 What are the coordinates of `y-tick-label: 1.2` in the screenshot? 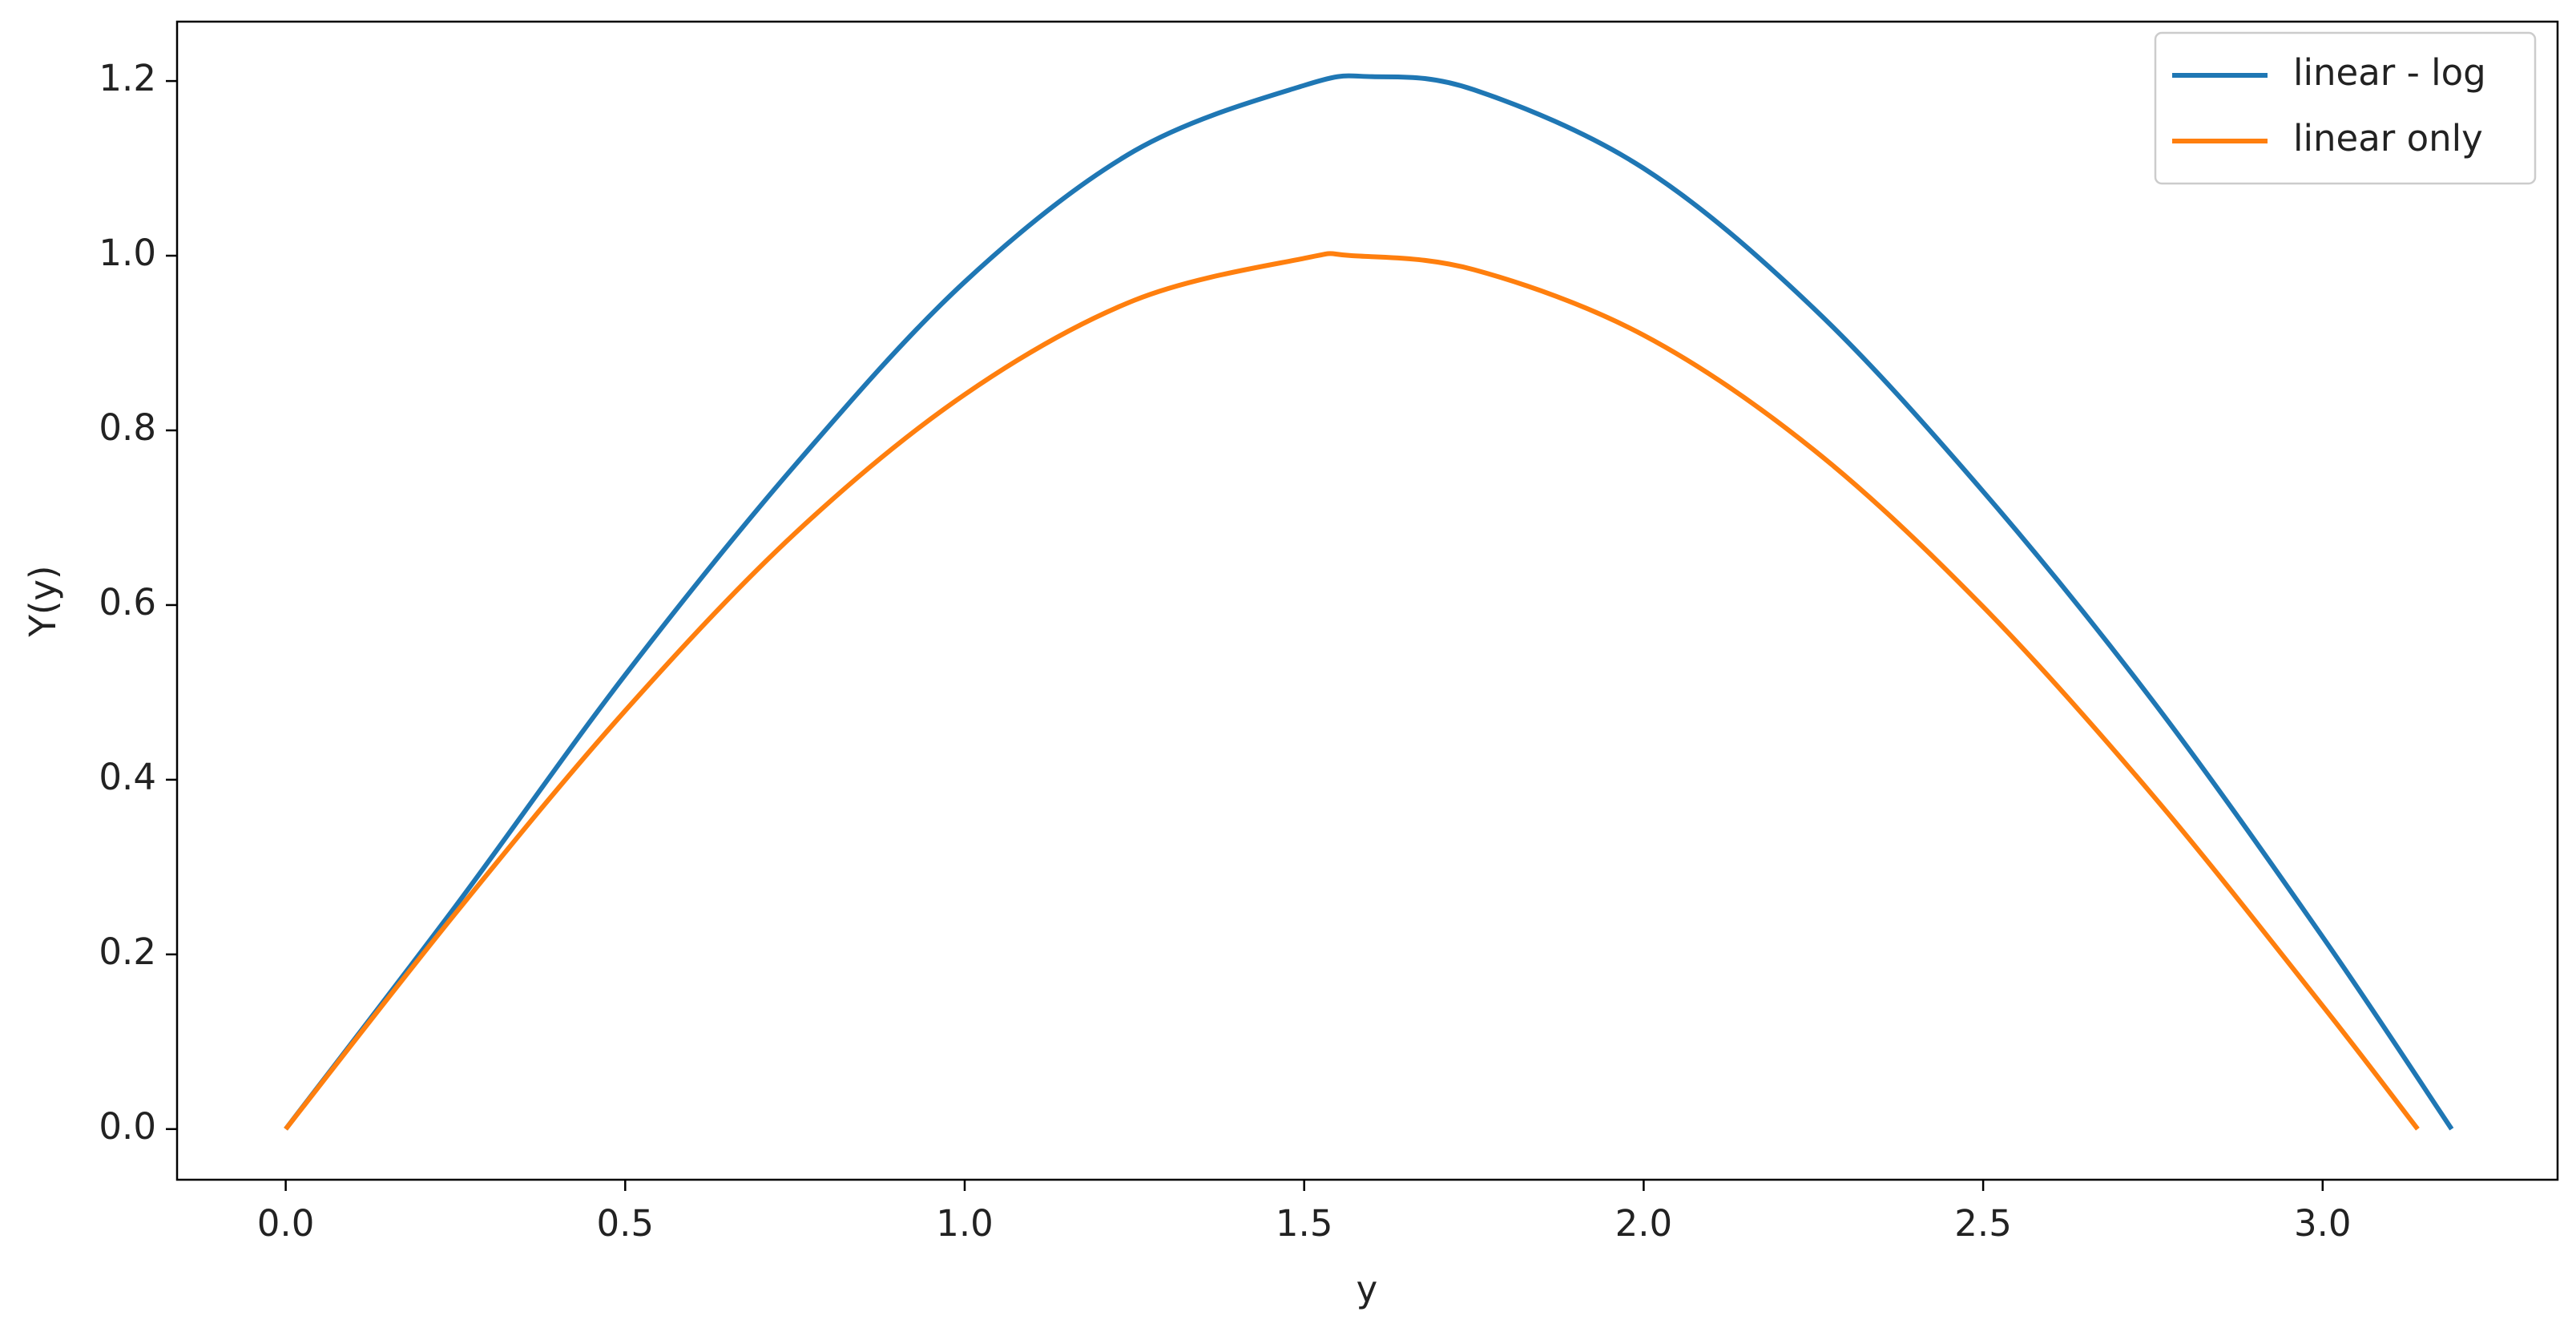 It's located at (127, 78).